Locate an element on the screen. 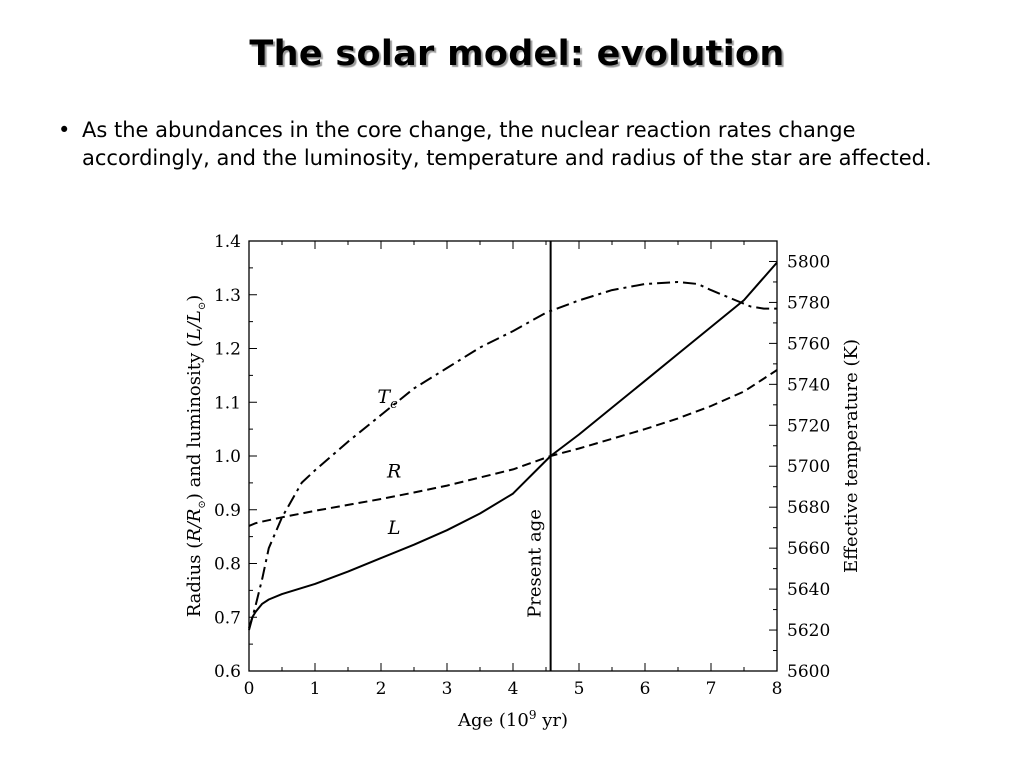 This screenshot has width=1024, height=768. y-left-axis-label-group: Radius (R/R⊙) and luminosity (L/L⊙) is located at coordinates (196, 456).